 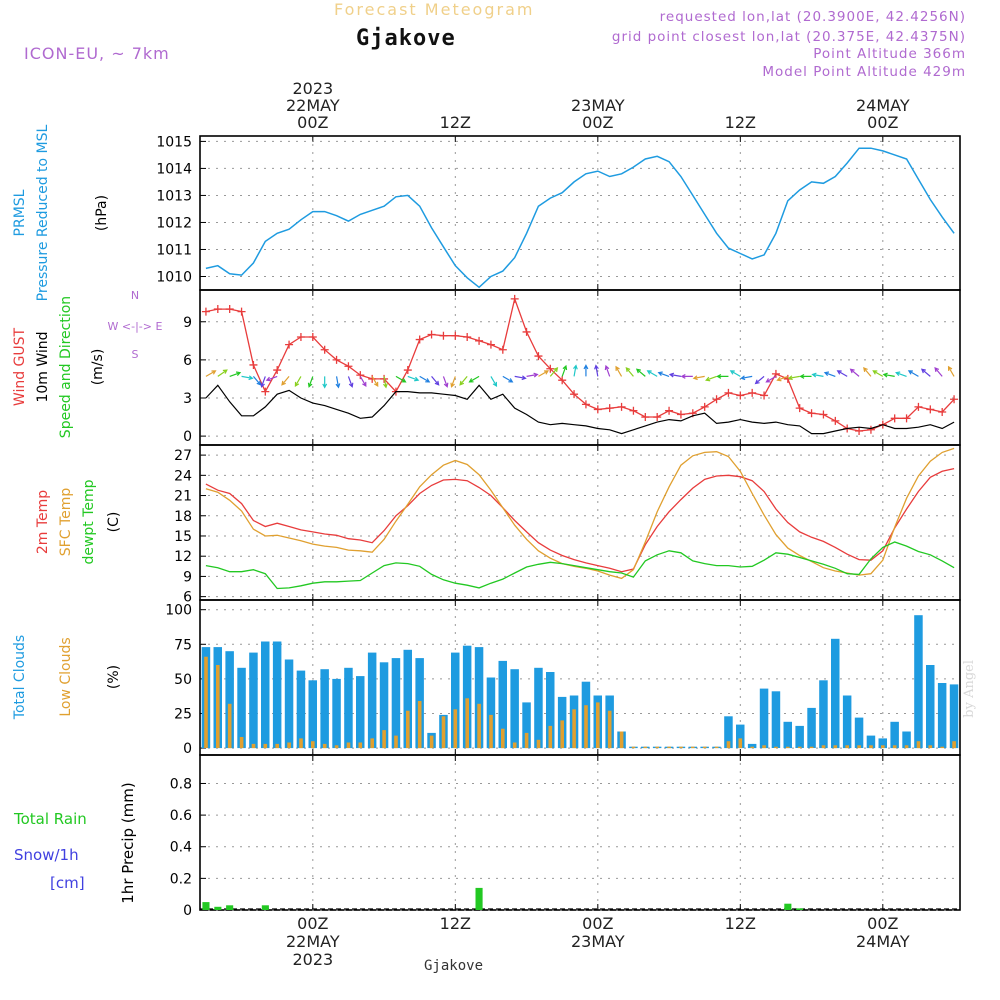 I want to click on y-tick-label: 1012, so click(x=174, y=223).